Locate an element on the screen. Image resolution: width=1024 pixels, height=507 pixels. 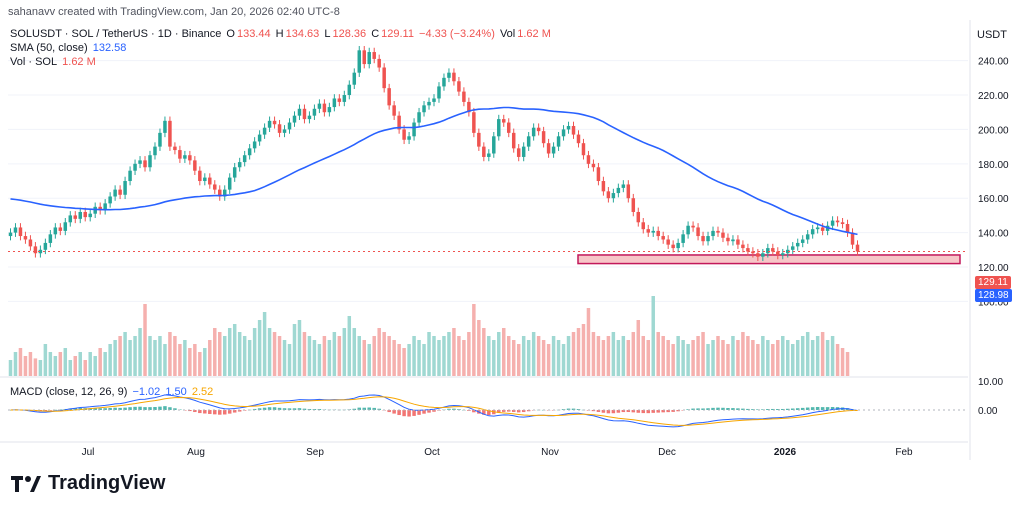
volume-legend: Vol · SOL 1.62 M is located at coordinates (54, 62).